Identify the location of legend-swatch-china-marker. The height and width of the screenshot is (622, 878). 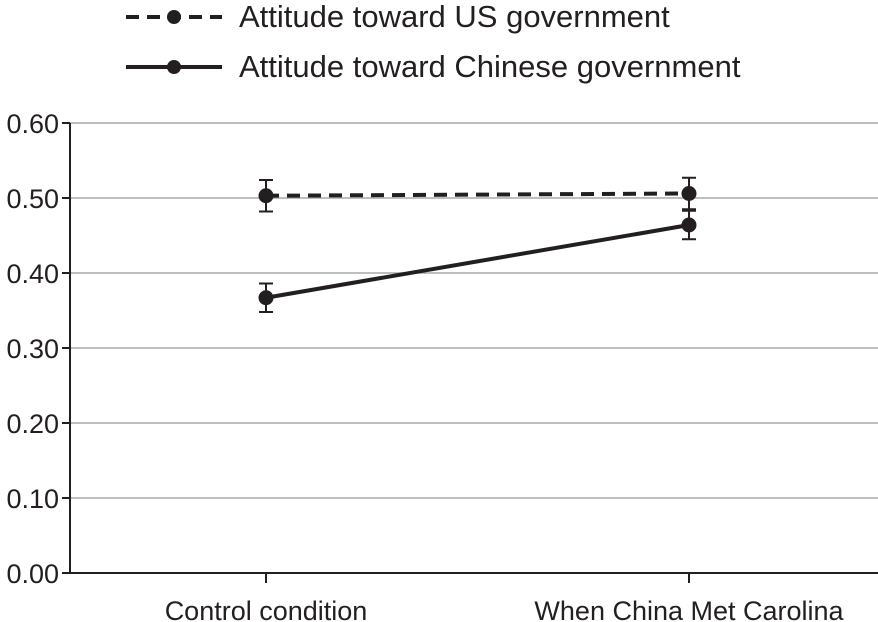
(174, 67).